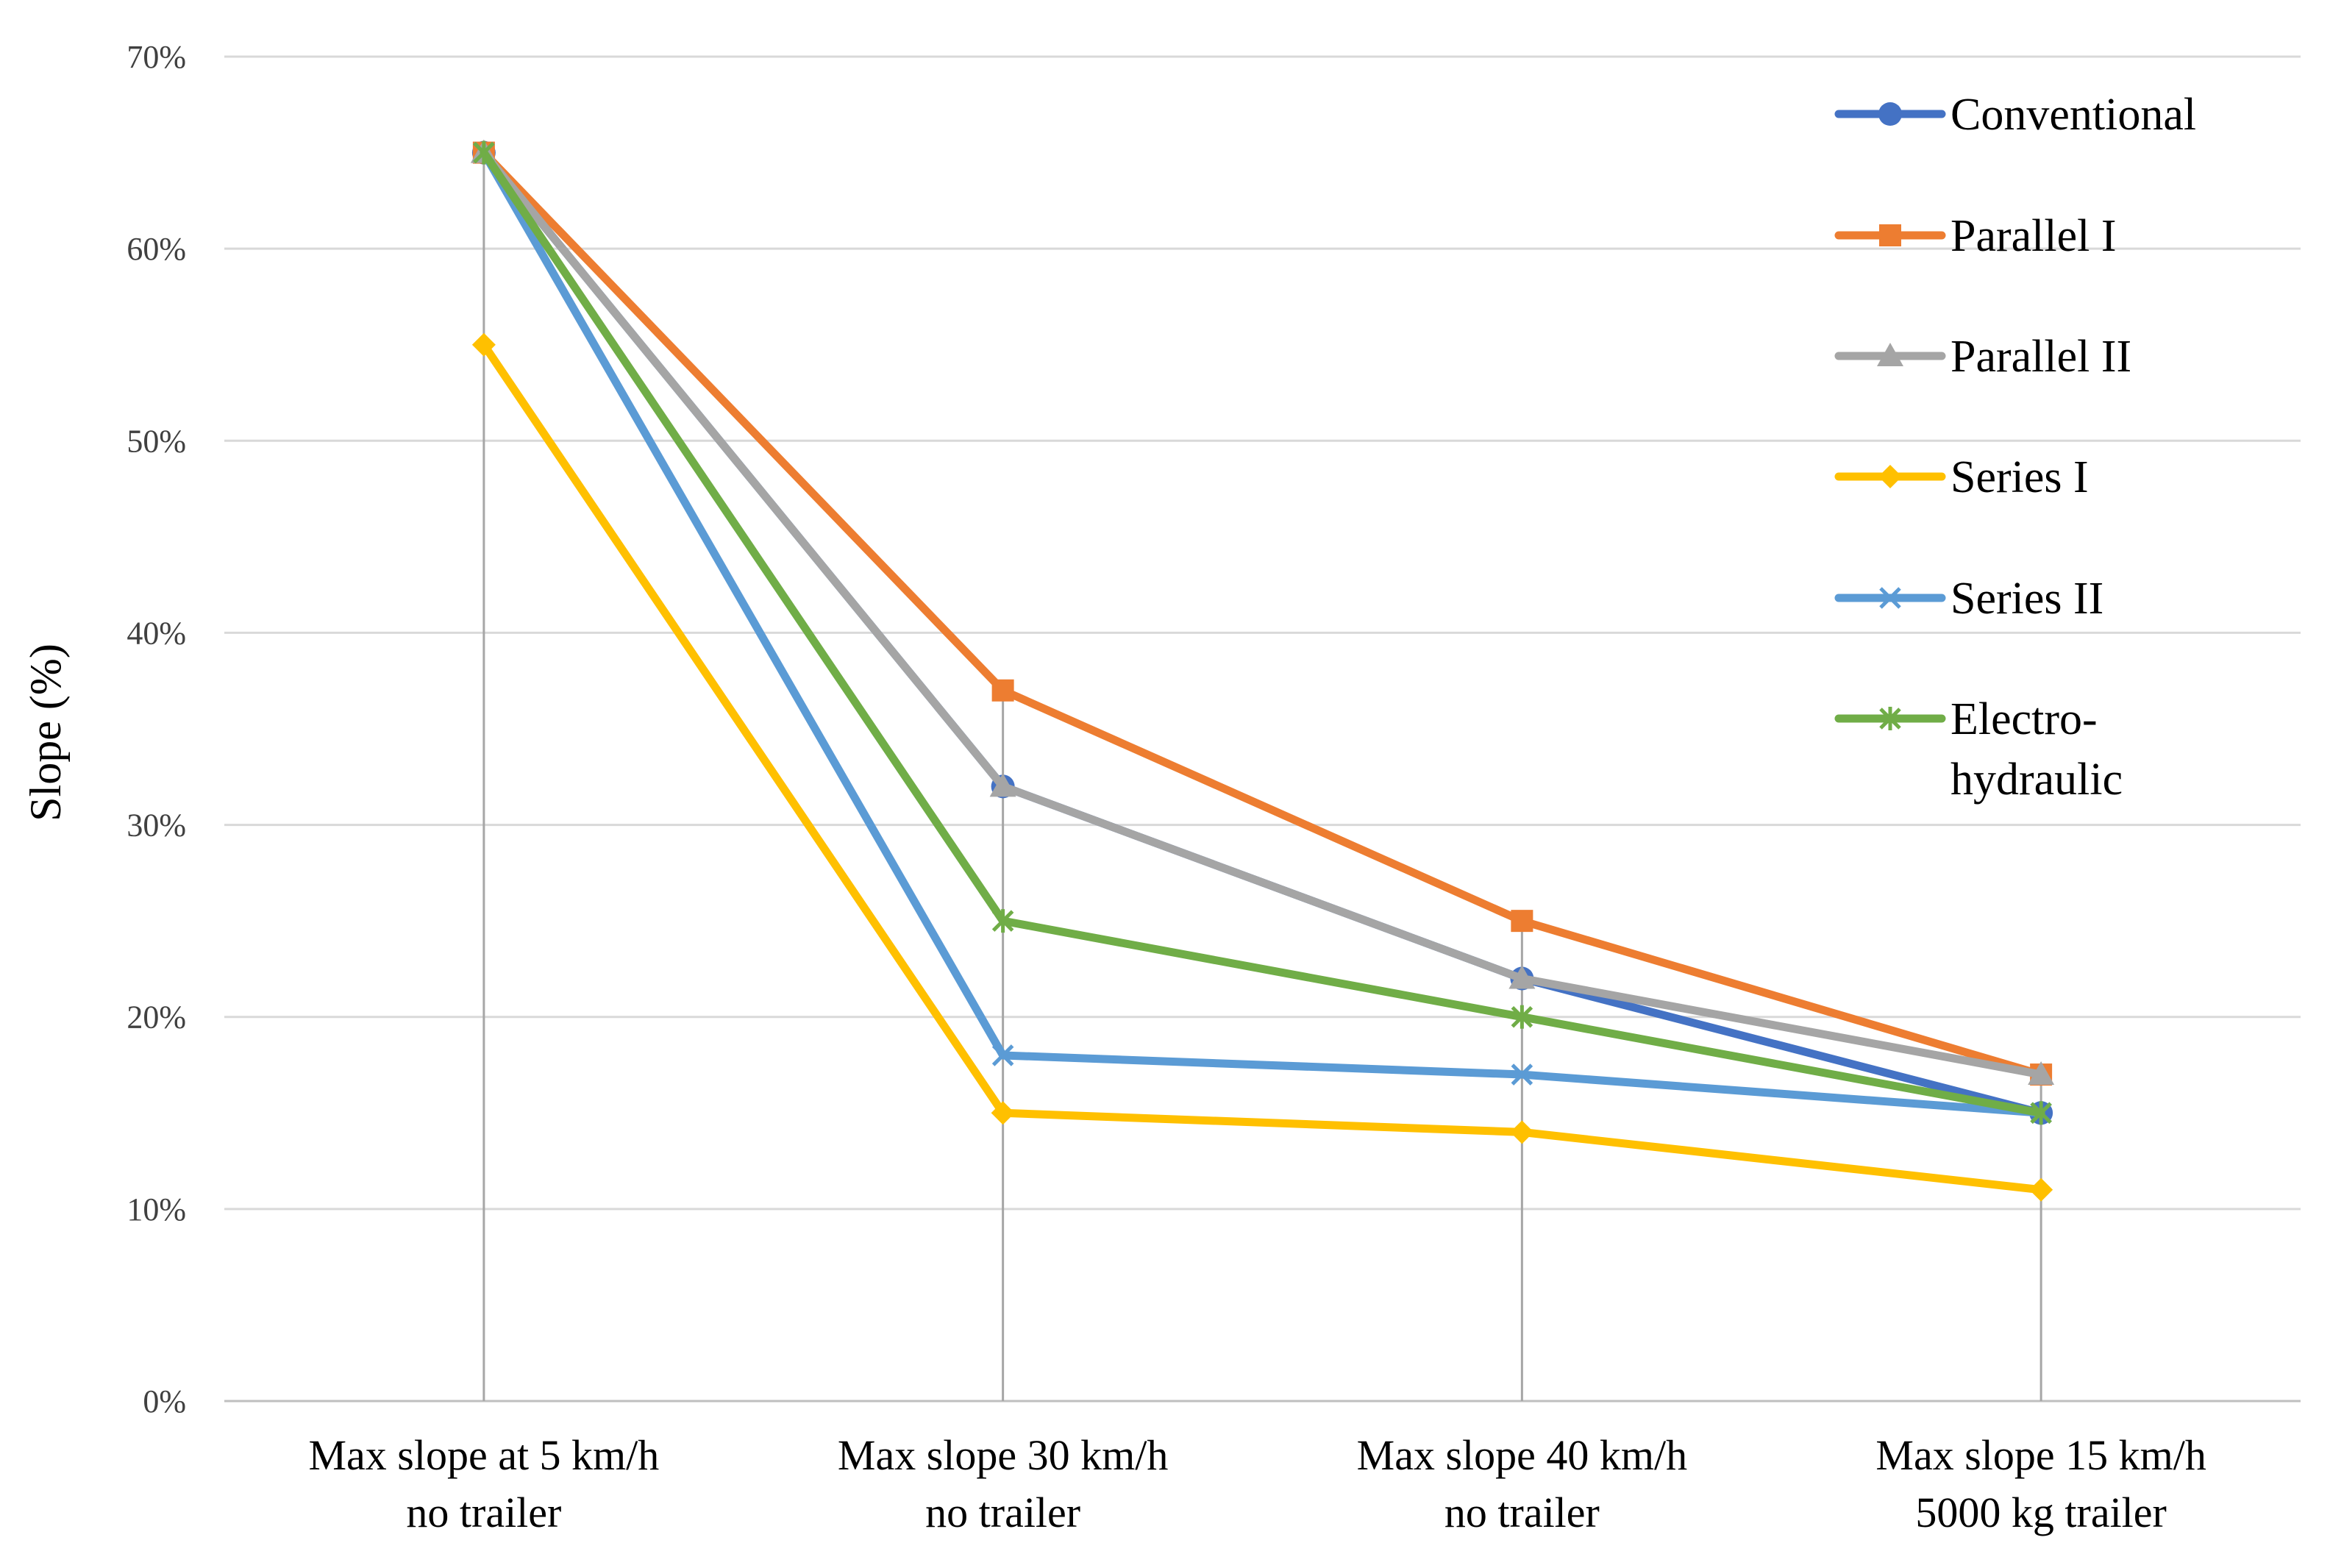 This screenshot has height=1568, width=2330. Describe the element at coordinates (1003, 1483) in the screenshot. I see `x-category-label: Max slope 30 km/h no trailer` at that location.